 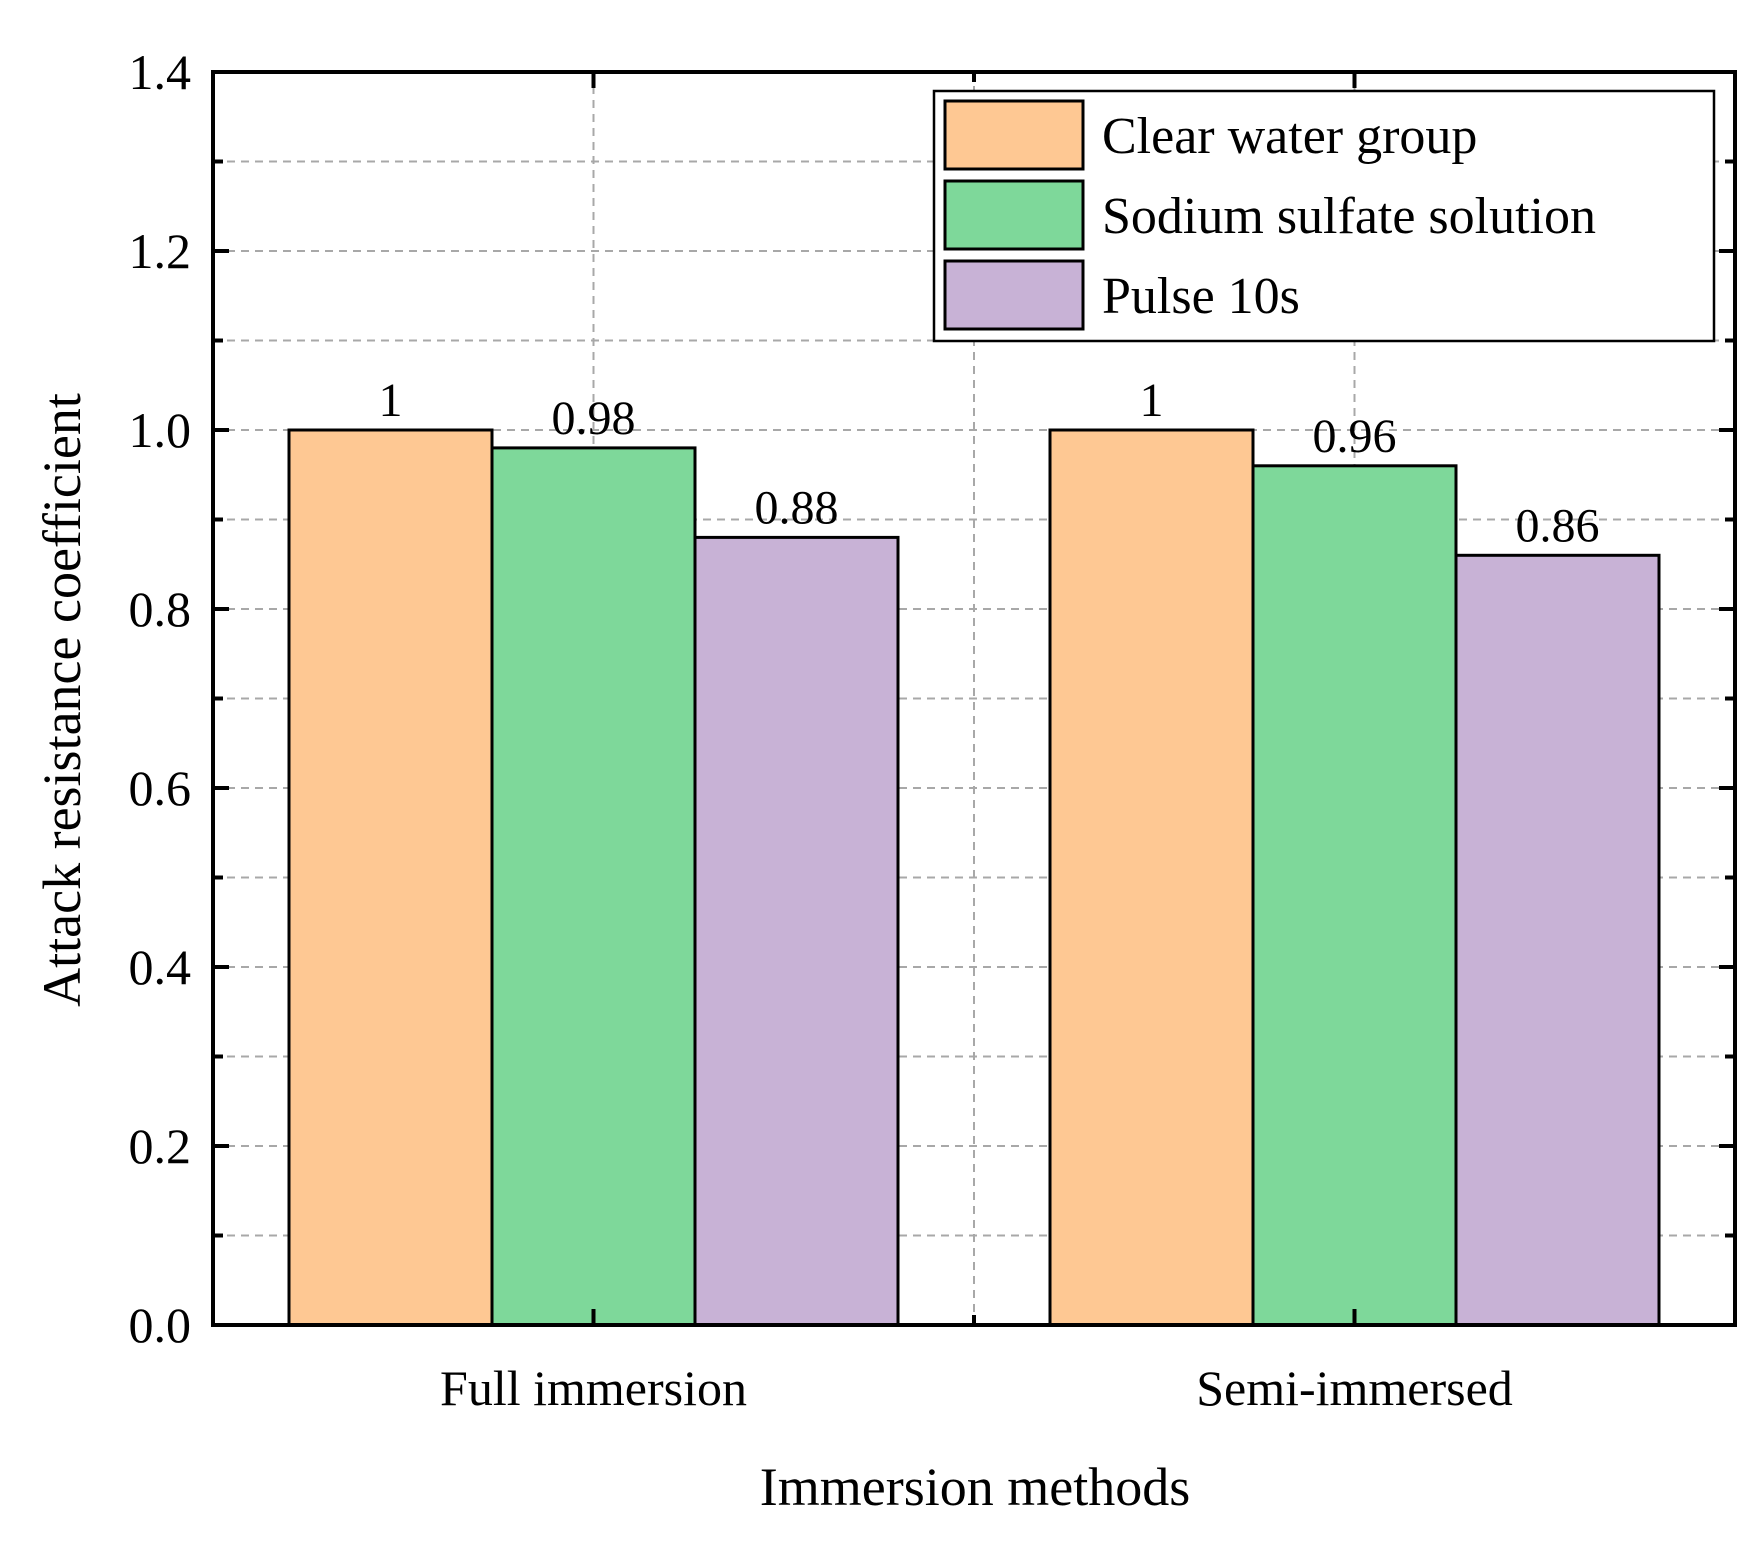 What do you see at coordinates (797, 507) in the screenshot?
I see `data-label: 0.88` at bounding box center [797, 507].